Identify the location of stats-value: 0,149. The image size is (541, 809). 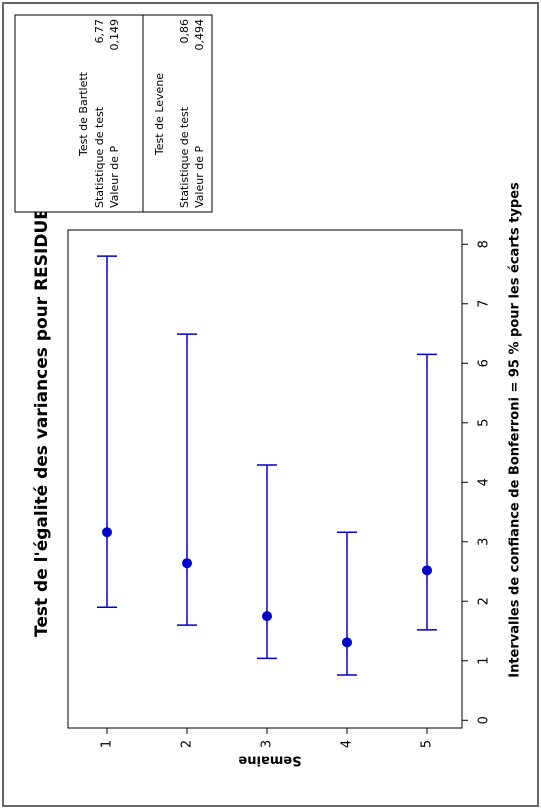
(114, 35).